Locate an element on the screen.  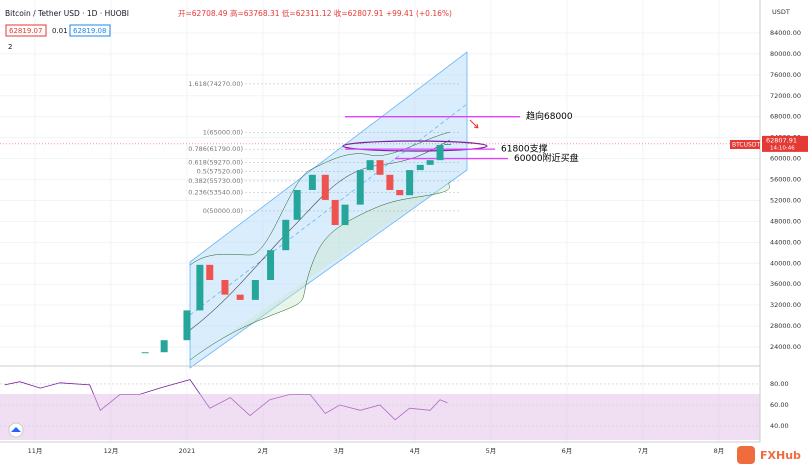
ask-box is located at coordinates (90, 30).